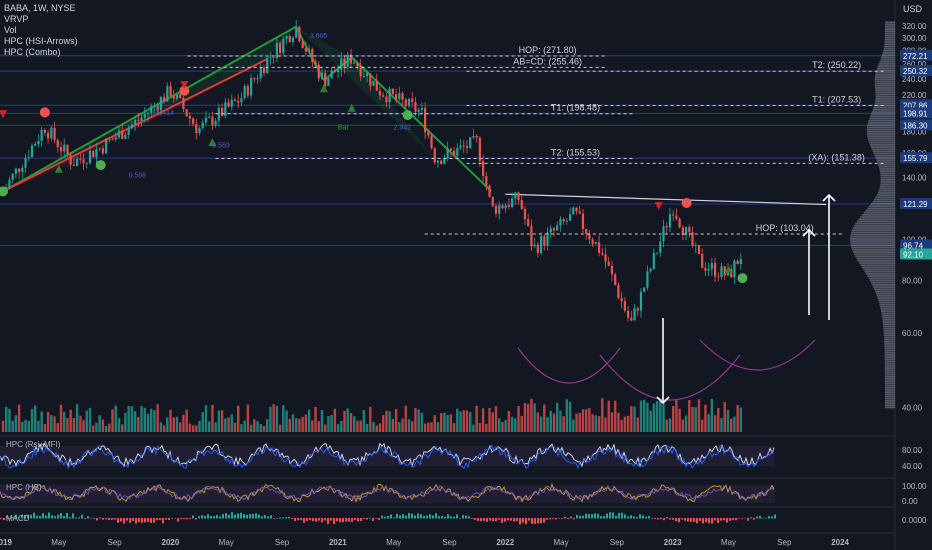 This screenshot has height=550, width=932. I want to click on subpanel-tick-label: 100.00, so click(914, 486).